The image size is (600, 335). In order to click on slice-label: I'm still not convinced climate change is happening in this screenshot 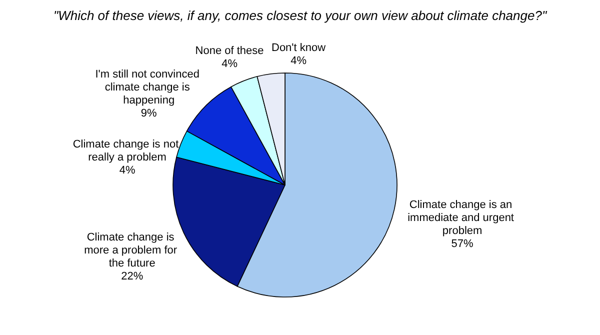, I will do `click(148, 87)`.